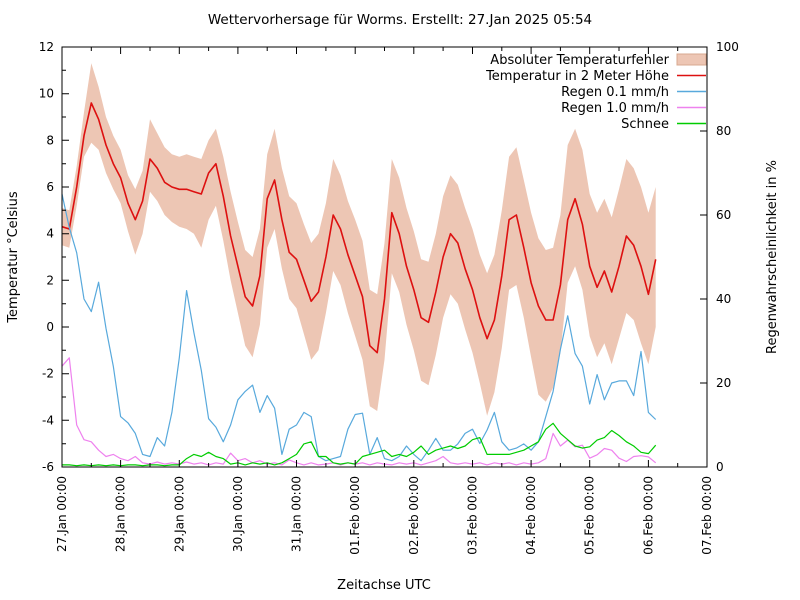  What do you see at coordinates (179, 514) in the screenshot?
I see `x-tick-label: 29.Jan 00:00` at bounding box center [179, 514].